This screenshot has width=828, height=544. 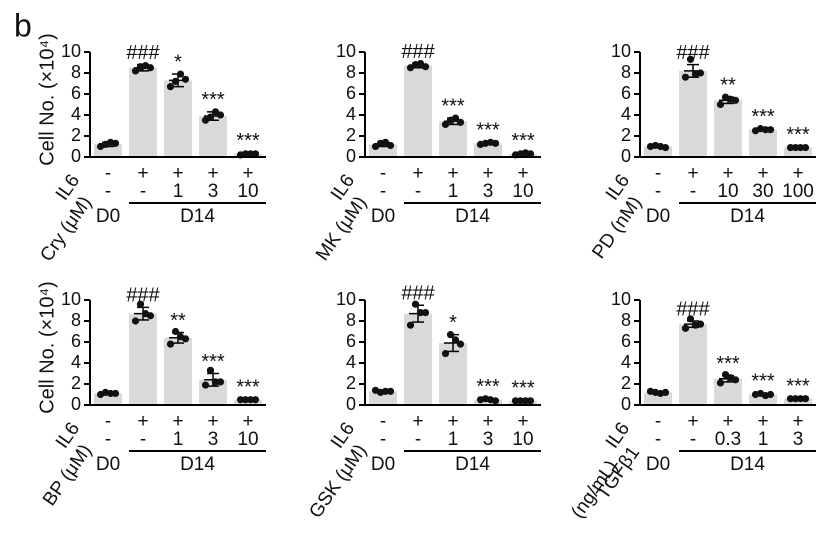 What do you see at coordinates (23, 25) in the screenshot?
I see `panel-label: b` at bounding box center [23, 25].